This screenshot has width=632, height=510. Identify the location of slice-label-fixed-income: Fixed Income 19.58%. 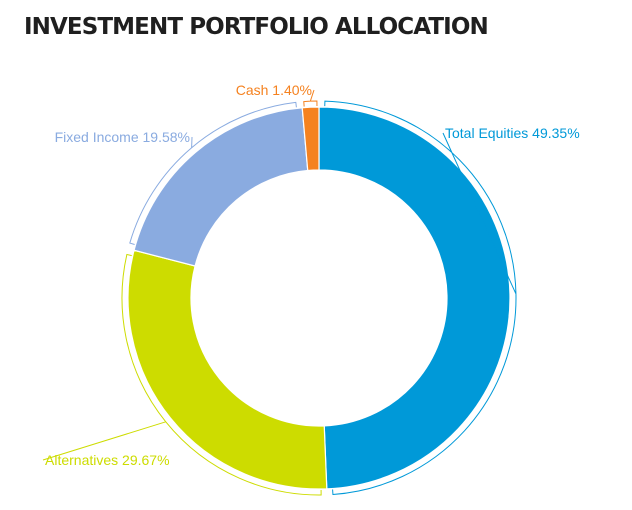
(122, 137).